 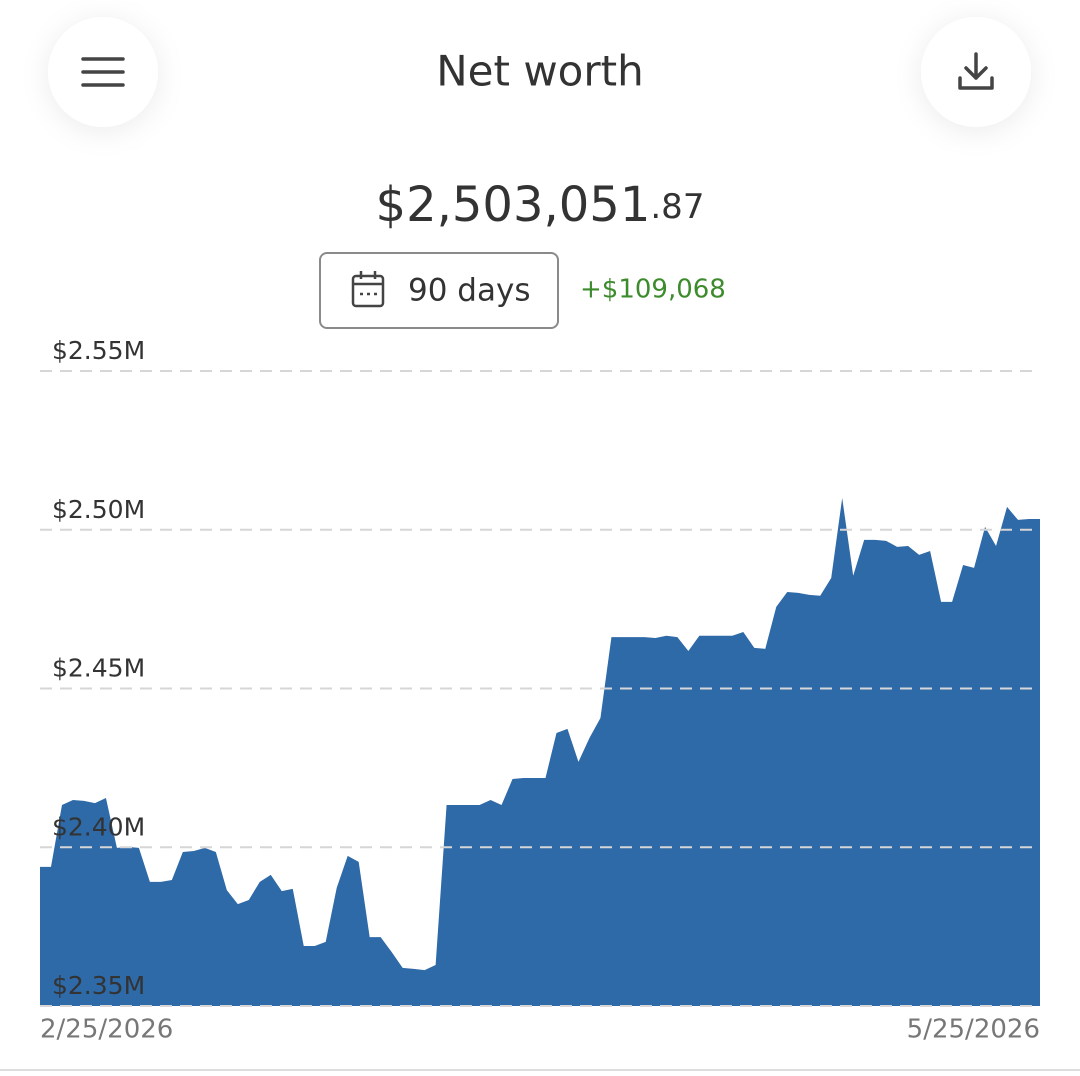 What do you see at coordinates (103, 72) in the screenshot?
I see `menu-button` at bounding box center [103, 72].